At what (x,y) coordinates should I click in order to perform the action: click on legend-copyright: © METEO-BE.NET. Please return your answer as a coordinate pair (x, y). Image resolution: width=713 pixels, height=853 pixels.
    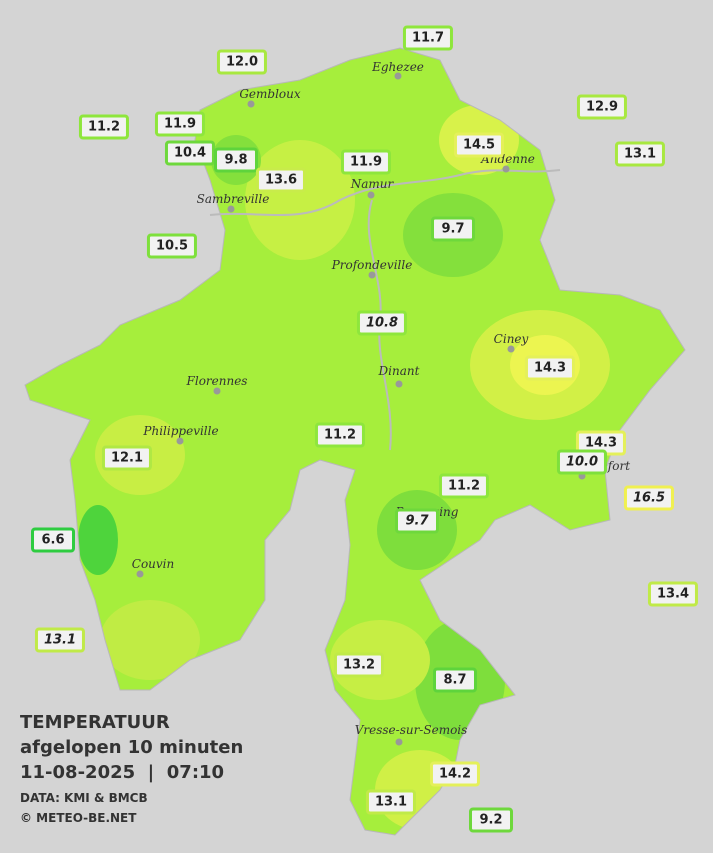
    Looking at the image, I should click on (78, 818).